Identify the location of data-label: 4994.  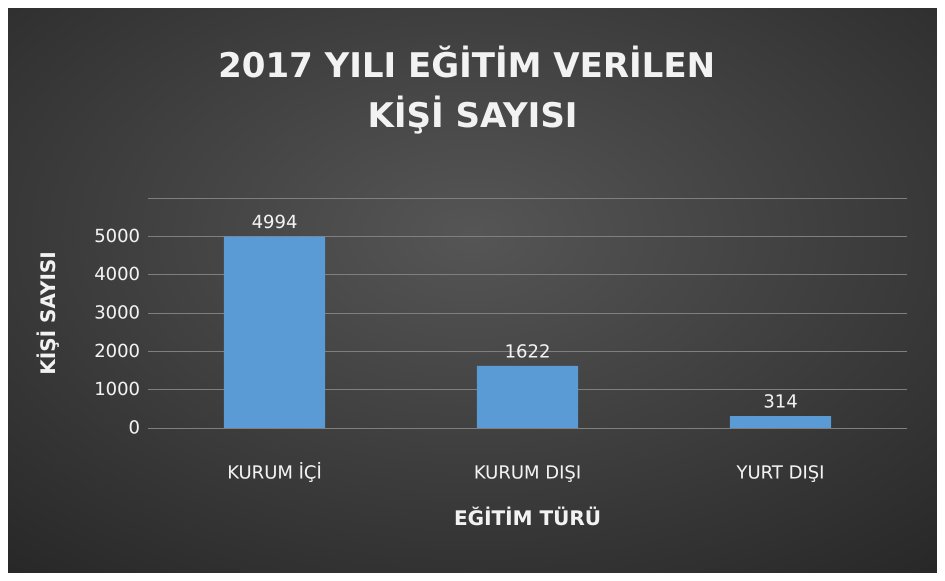
(275, 223).